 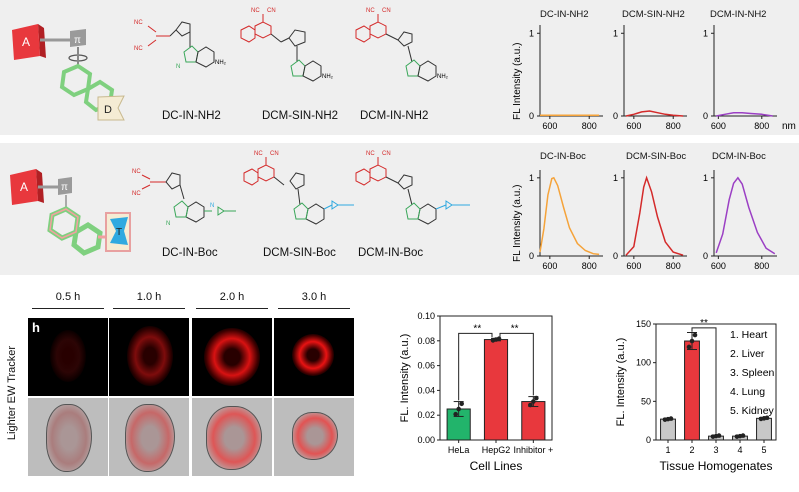 What do you see at coordinates (738, 14) in the screenshot?
I see `chart-title: DCM-IN-NH2` at bounding box center [738, 14].